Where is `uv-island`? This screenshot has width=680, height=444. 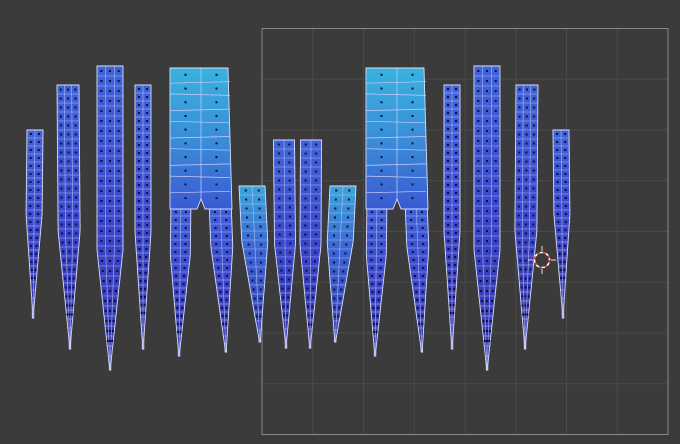 uv-island is located at coordinates (376, 278).